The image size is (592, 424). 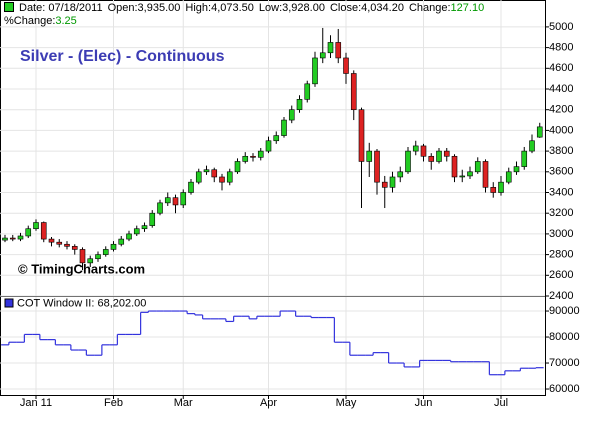 What do you see at coordinates (561, 89) in the screenshot?
I see `y-tick-label: 4400` at bounding box center [561, 89].